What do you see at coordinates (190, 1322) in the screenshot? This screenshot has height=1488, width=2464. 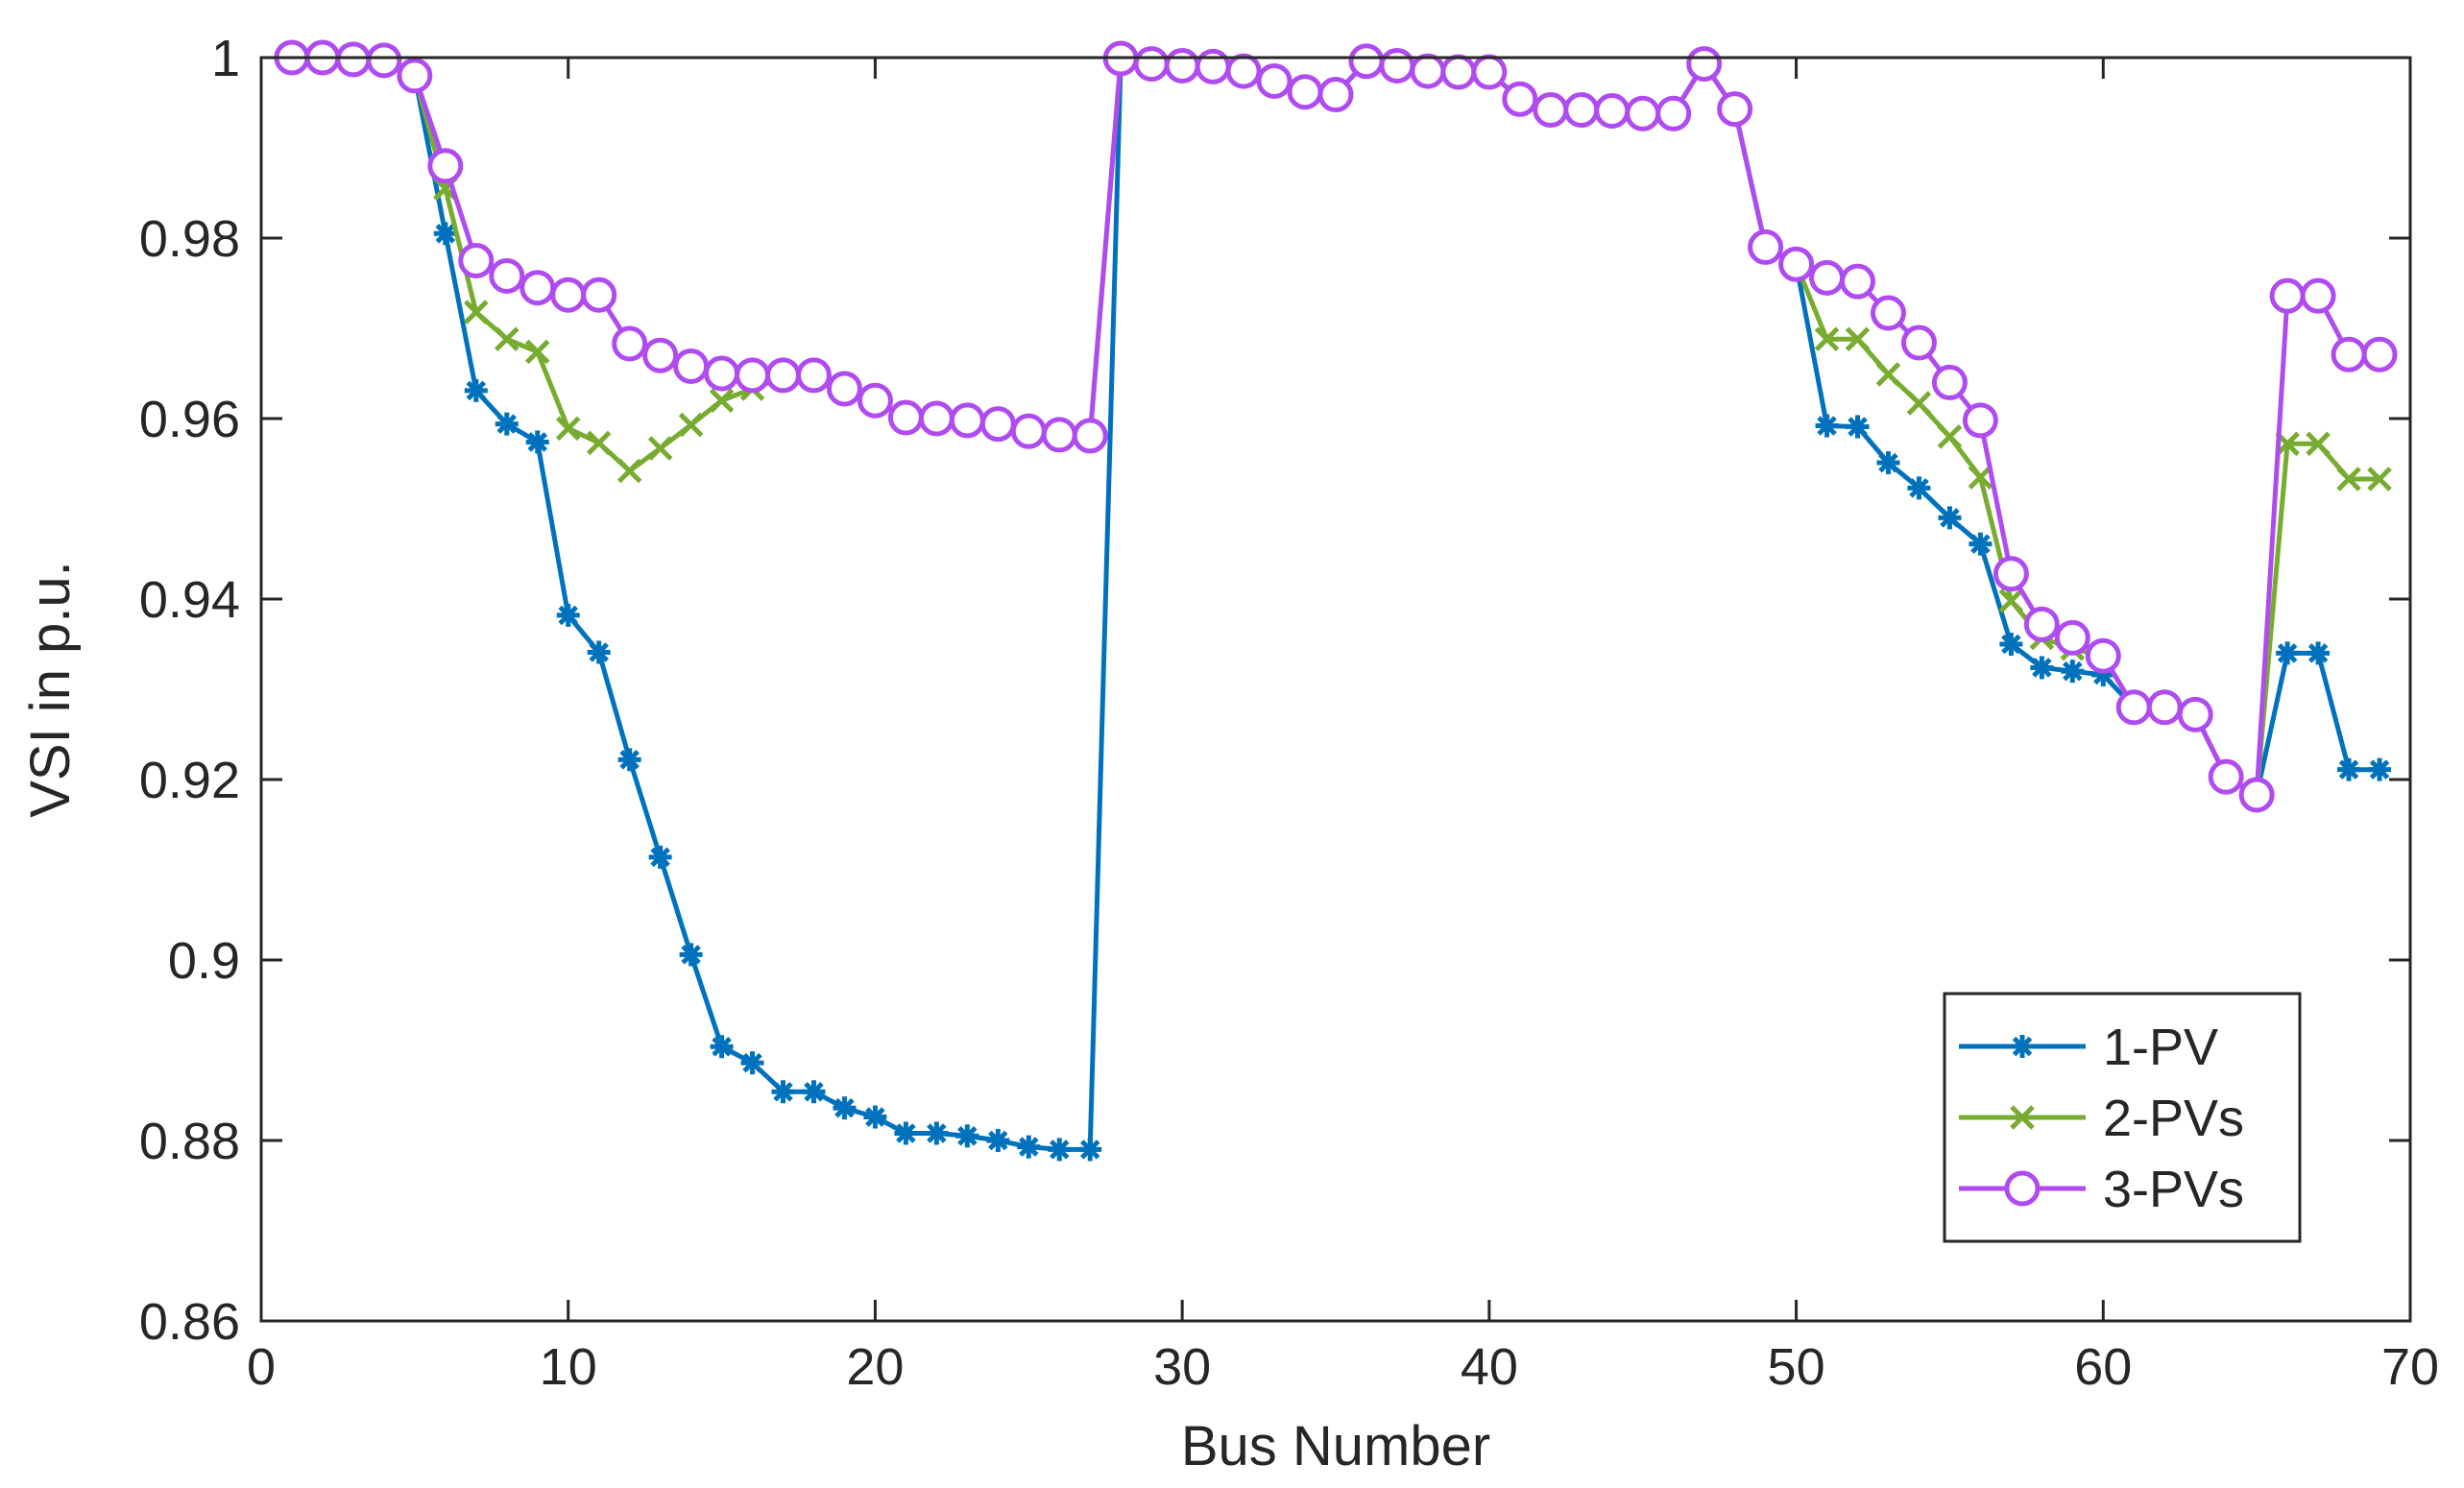 I see `y-tick-label: 0.86` at bounding box center [190, 1322].